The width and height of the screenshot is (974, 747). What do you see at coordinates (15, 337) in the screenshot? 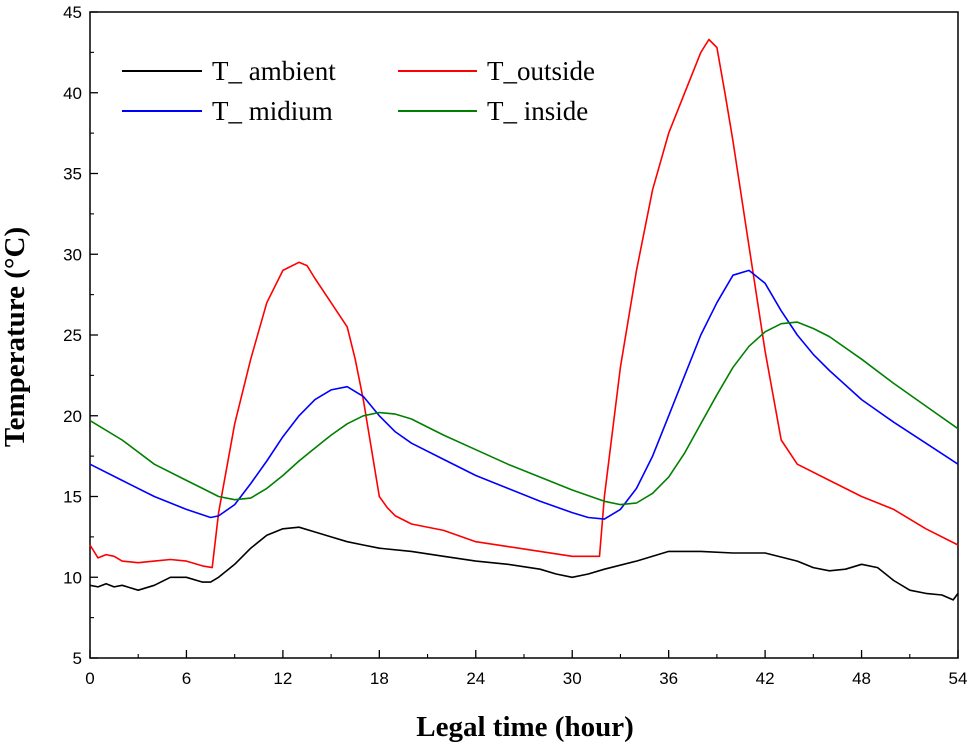
I see `y-axis-title: Temperature (°C)` at bounding box center [15, 337].